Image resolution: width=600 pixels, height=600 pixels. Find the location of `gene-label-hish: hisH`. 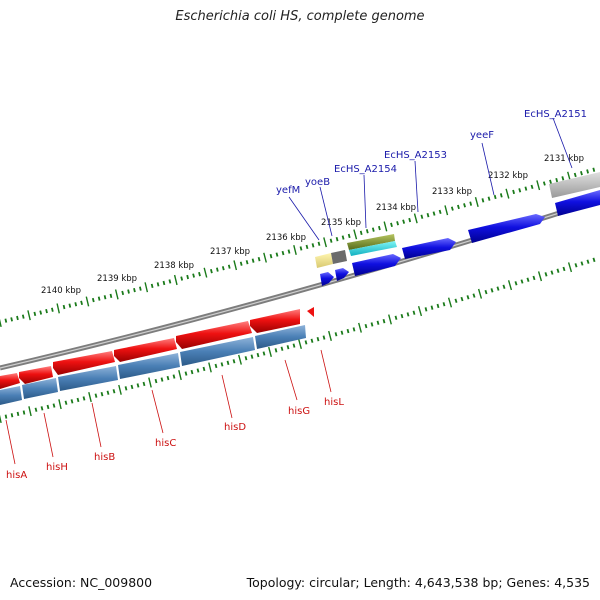

gene-label-hish: hisH is located at coordinates (57, 467).